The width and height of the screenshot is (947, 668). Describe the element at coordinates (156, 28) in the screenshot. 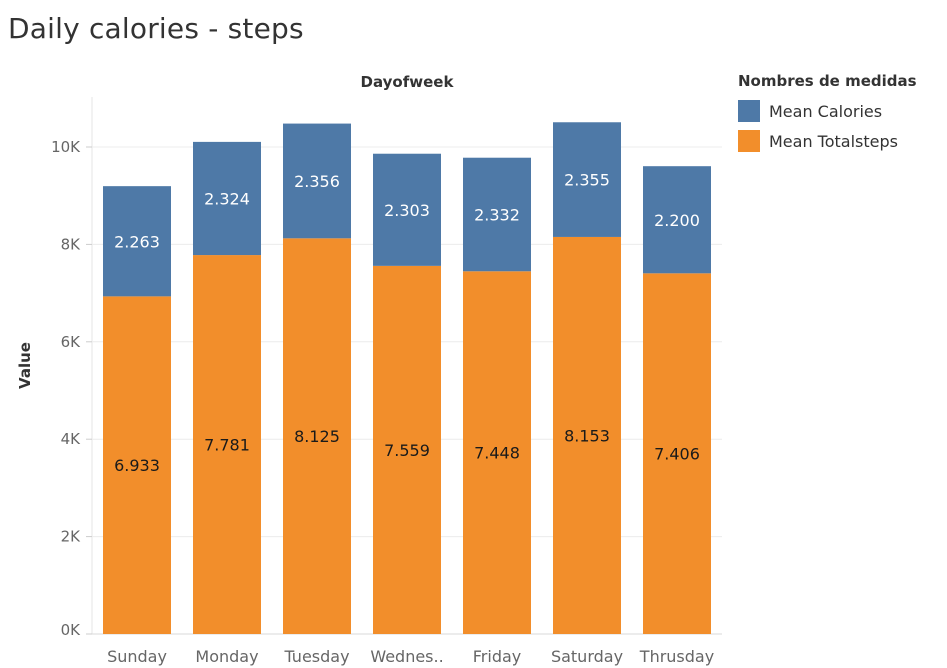

I see `chart-title: Daily calories - steps` at that location.